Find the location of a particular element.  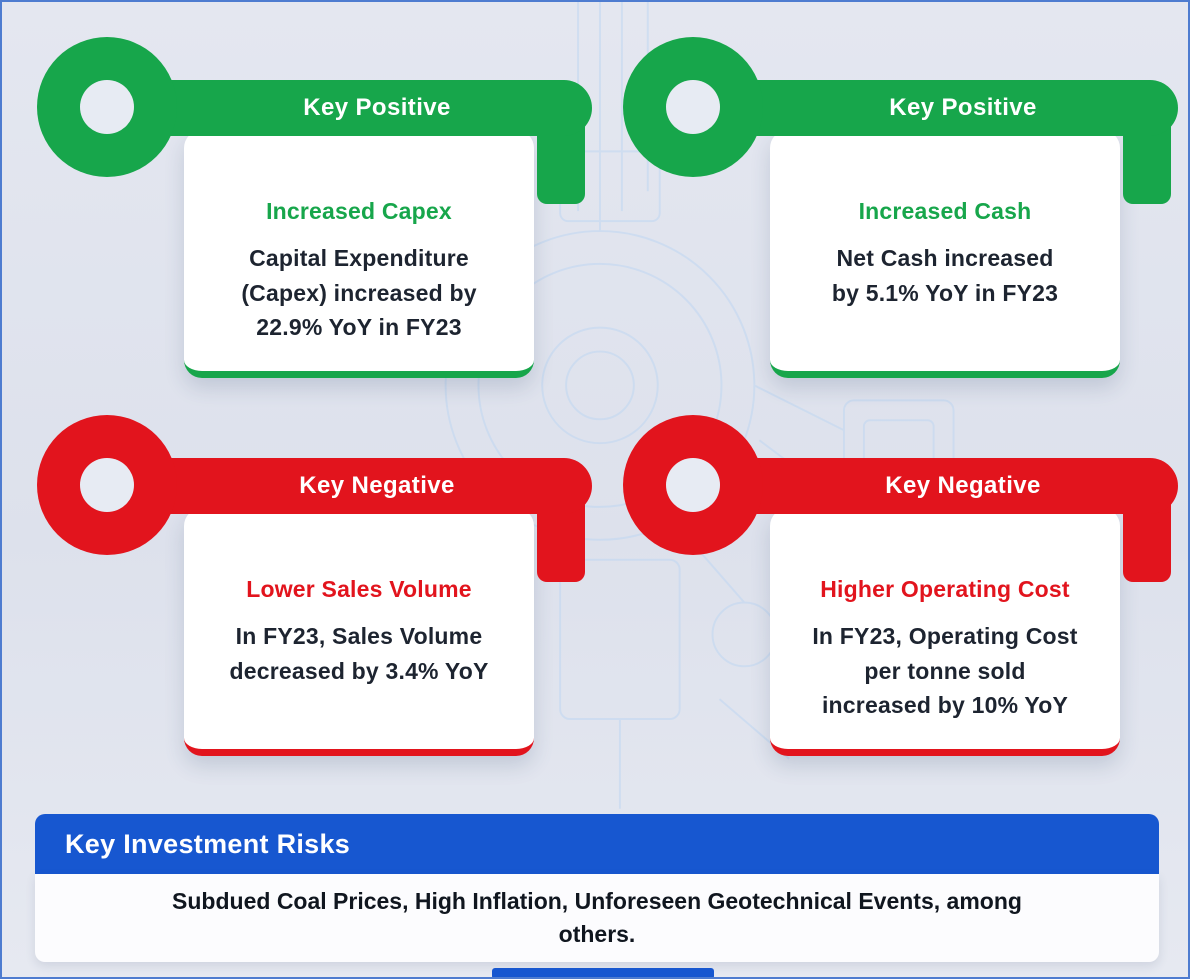

card-title: Increased Capex is located at coordinates (359, 211).